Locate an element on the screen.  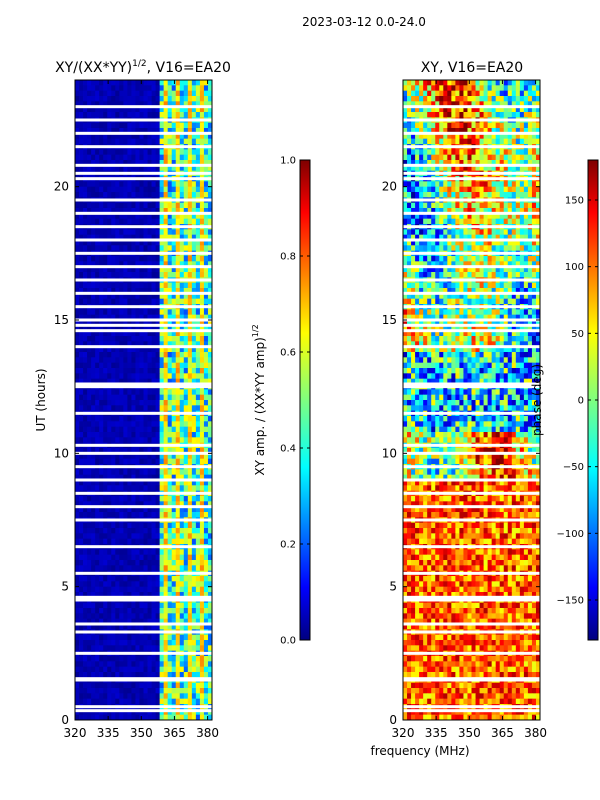
colorbar-tick-label: 0.2 is located at coordinates (288, 545).